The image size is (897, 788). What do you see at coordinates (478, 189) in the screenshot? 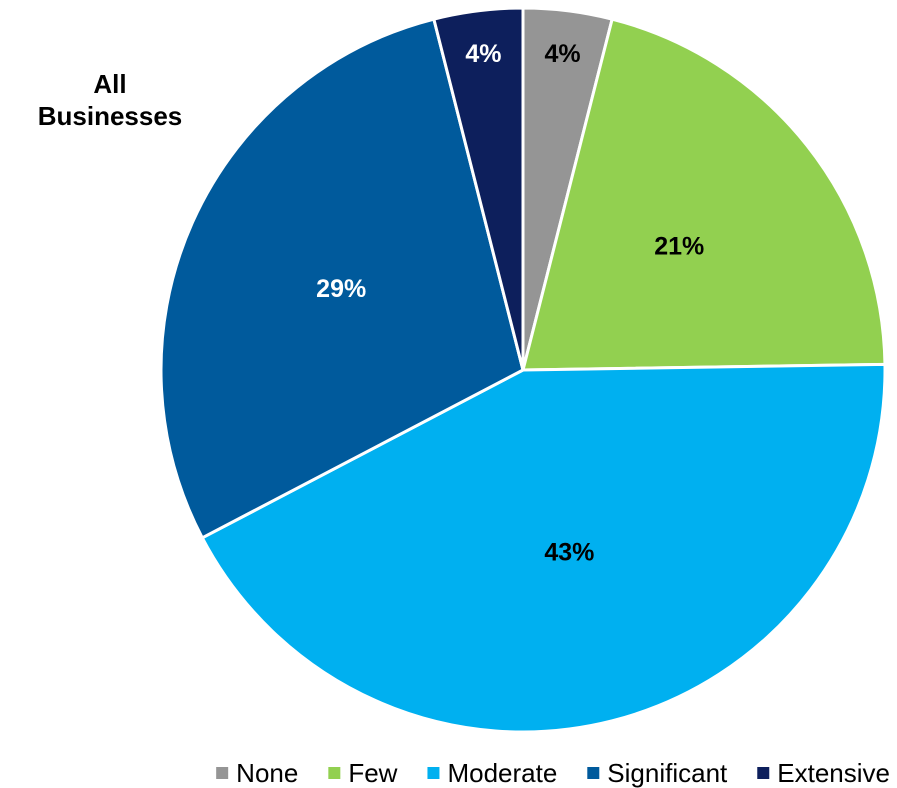
I see `pie-slice-extensive` at bounding box center [478, 189].